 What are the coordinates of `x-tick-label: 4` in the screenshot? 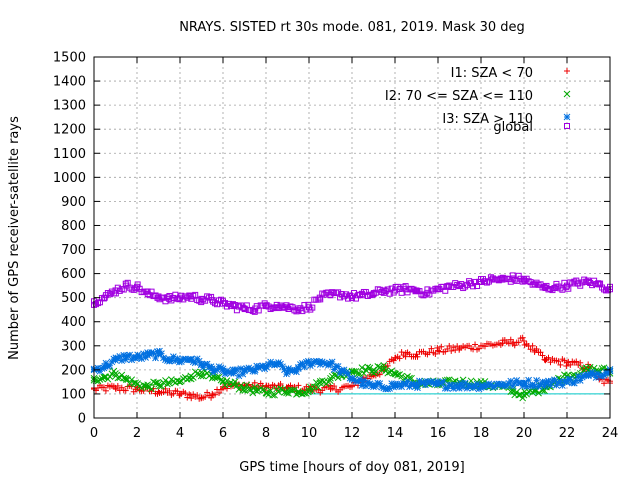 It's located at (180, 433).